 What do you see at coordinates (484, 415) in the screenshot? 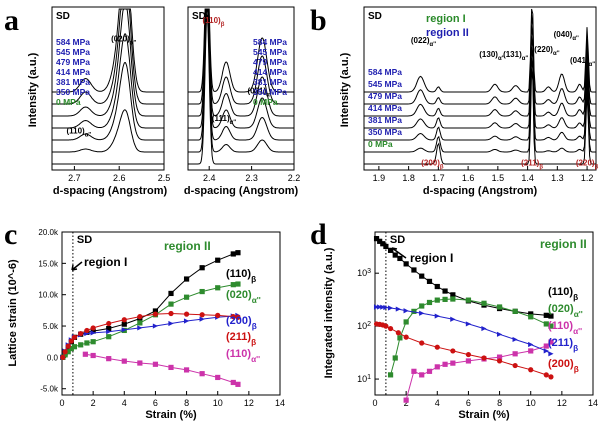
I see `panel-d-xlabel: Strain (%)` at bounding box center [484, 415].